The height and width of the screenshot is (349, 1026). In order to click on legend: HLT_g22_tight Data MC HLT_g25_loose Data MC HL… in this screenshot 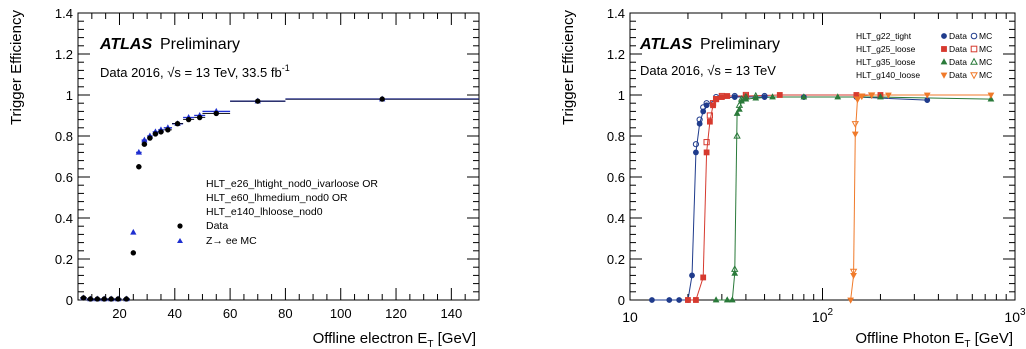, I will do `click(924, 55)`.